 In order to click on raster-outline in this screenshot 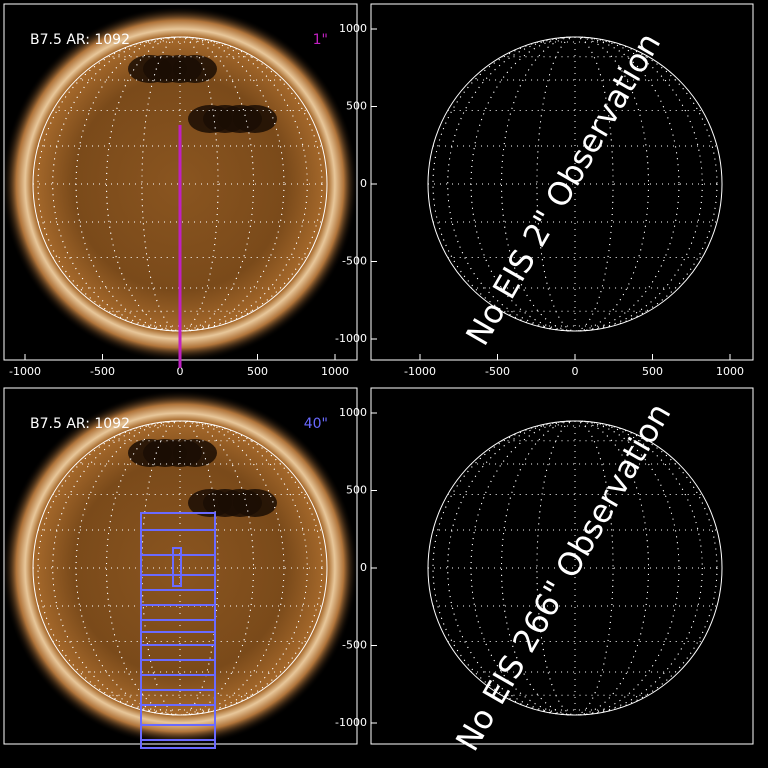, I will do `click(178, 630)`.